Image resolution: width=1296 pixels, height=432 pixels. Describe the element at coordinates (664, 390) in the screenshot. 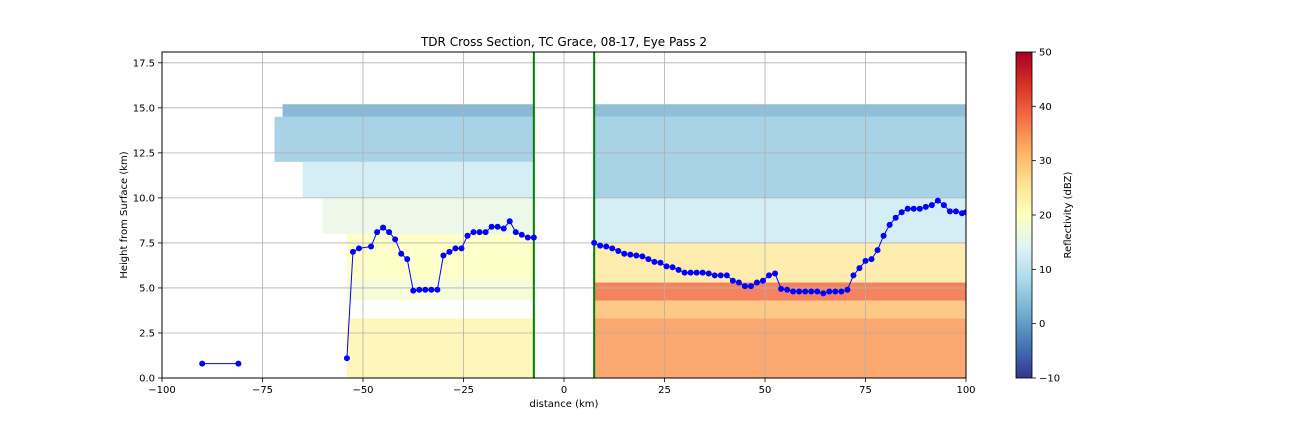

I see `x-tick-label: 25` at that location.